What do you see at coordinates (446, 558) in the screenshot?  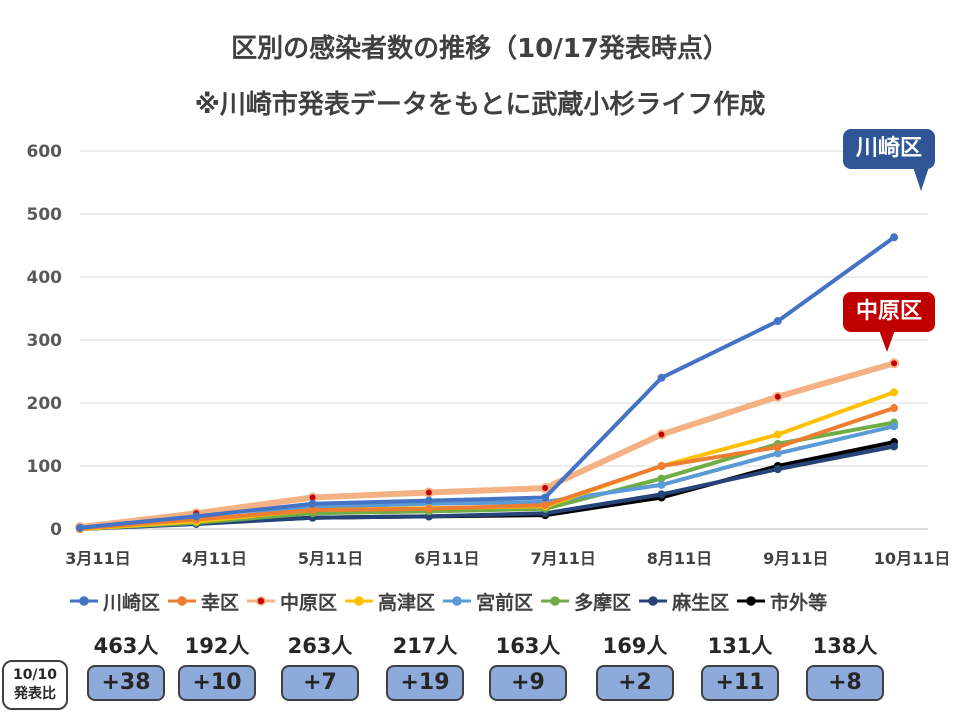 I see `x-tick-label: 6月11日` at bounding box center [446, 558].